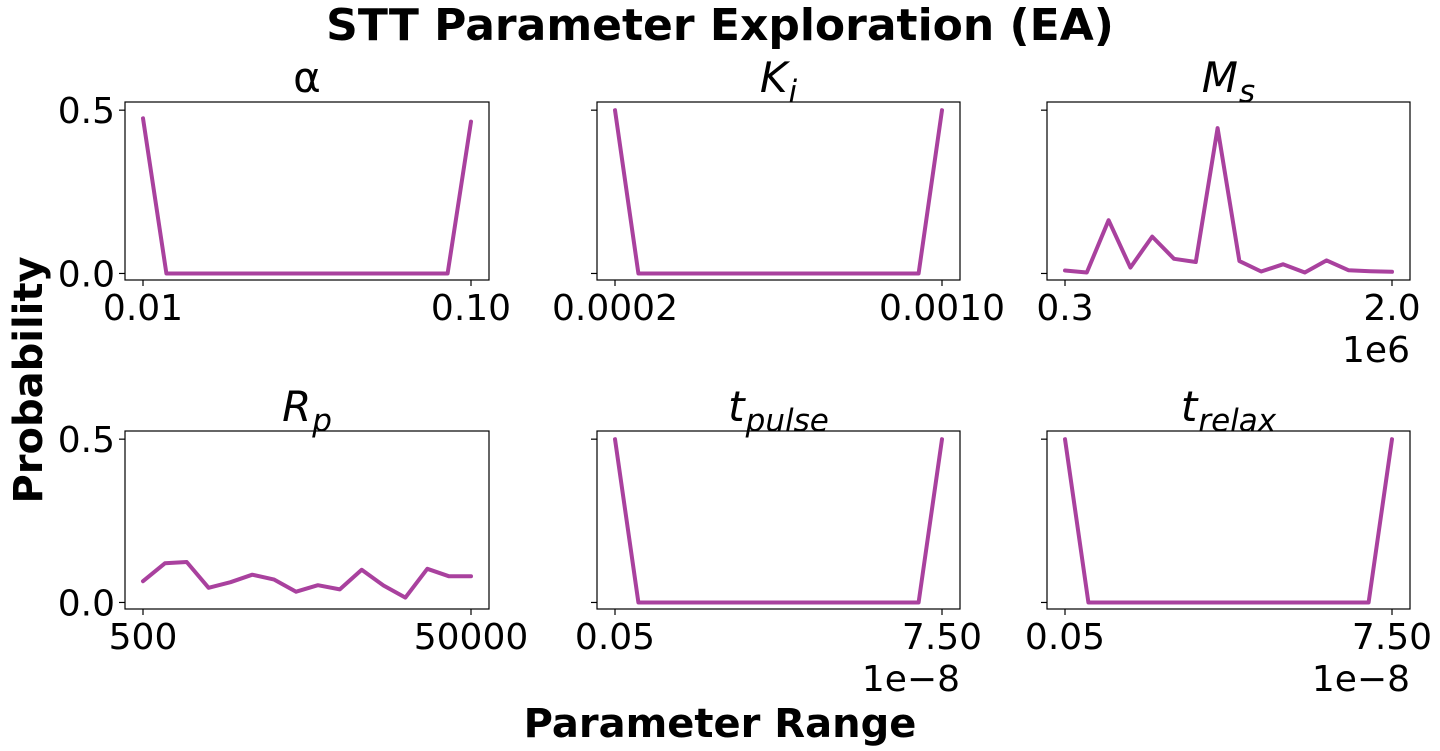  I want to click on subplot-title-subscript: i, so click(792, 92).